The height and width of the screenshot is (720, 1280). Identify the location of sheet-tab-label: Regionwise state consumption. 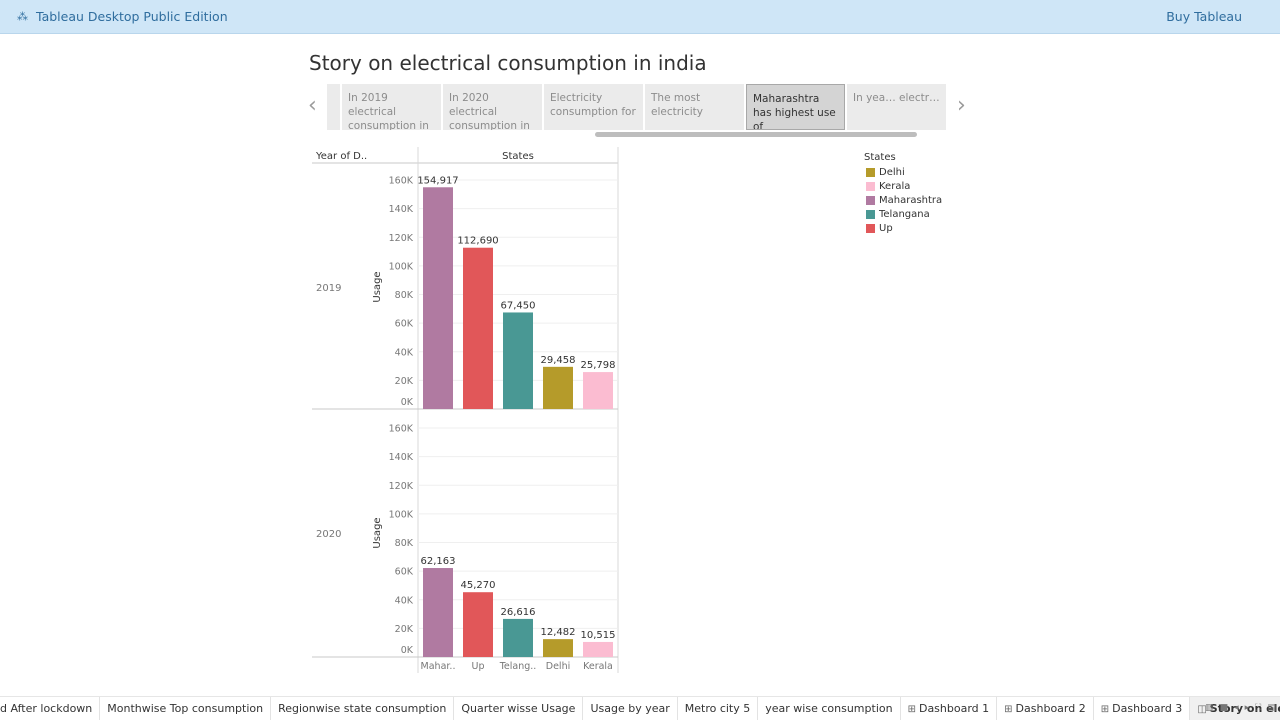
(362, 708).